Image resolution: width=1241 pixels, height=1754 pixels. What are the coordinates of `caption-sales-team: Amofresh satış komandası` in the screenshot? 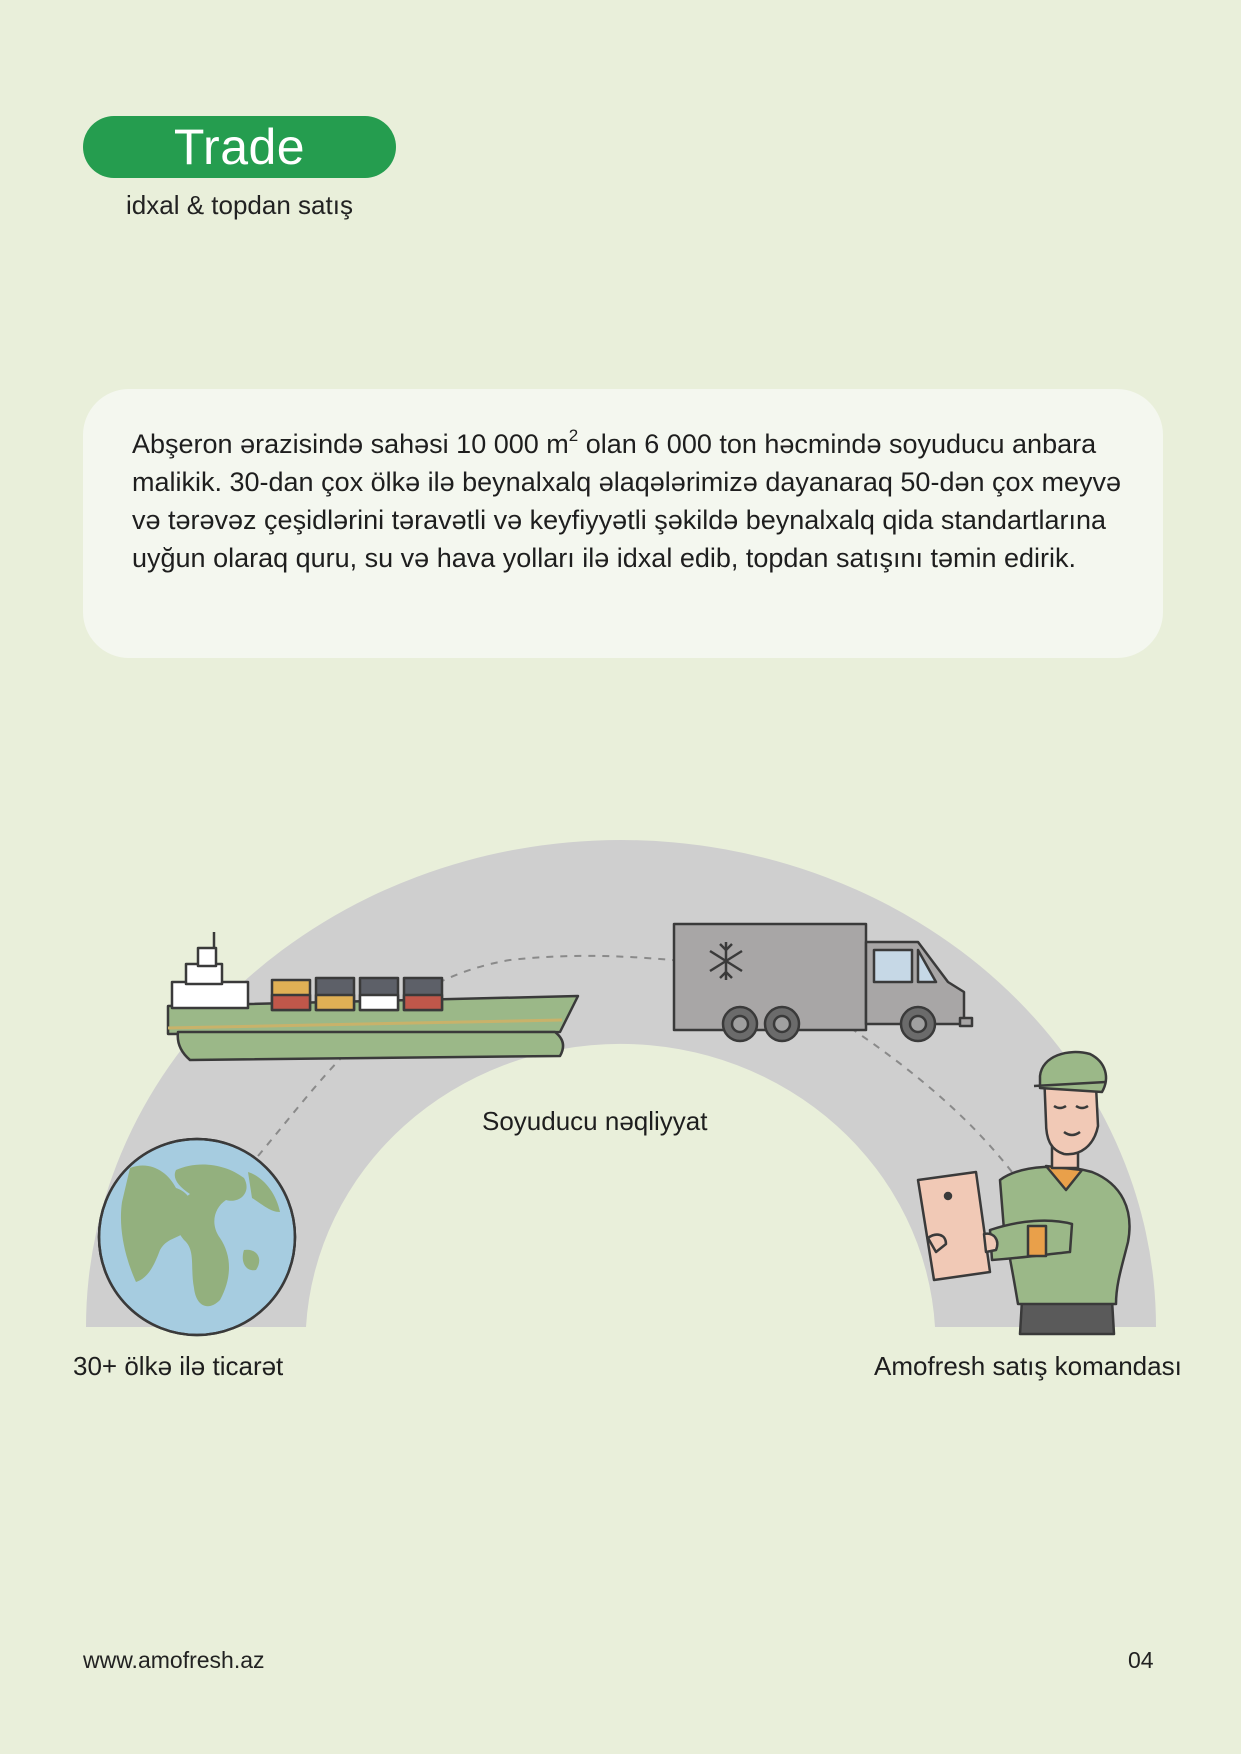 It's located at (1028, 1366).